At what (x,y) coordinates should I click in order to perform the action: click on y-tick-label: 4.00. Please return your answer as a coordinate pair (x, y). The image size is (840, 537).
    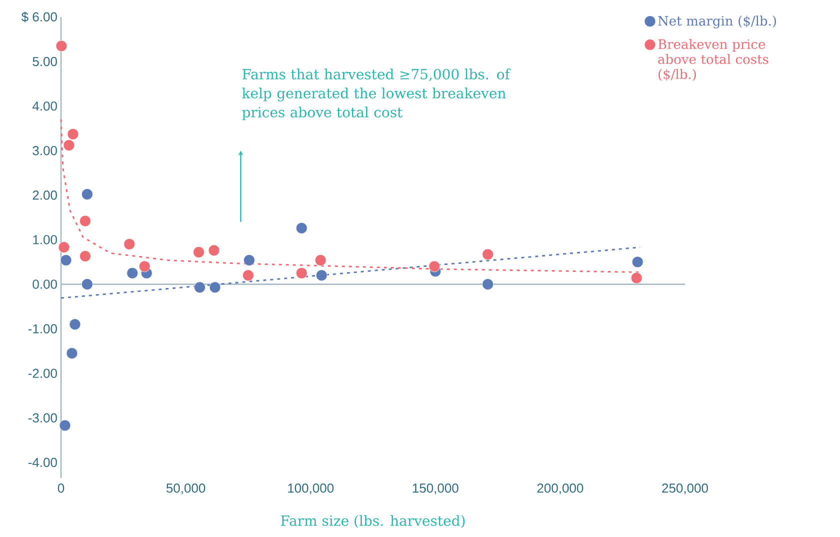
    Looking at the image, I should click on (44, 106).